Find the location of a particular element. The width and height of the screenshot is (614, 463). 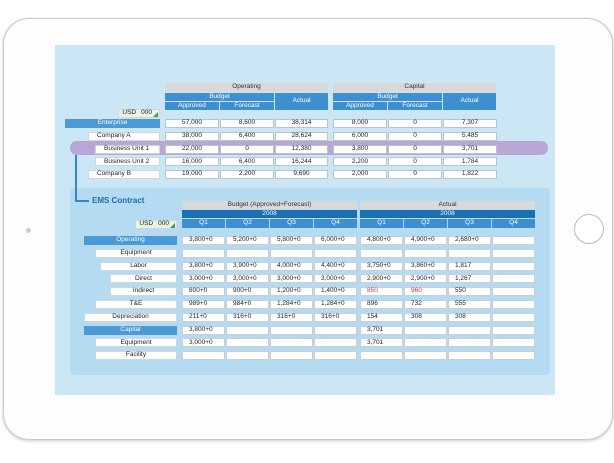

year-header: 2008 is located at coordinates (447, 214).